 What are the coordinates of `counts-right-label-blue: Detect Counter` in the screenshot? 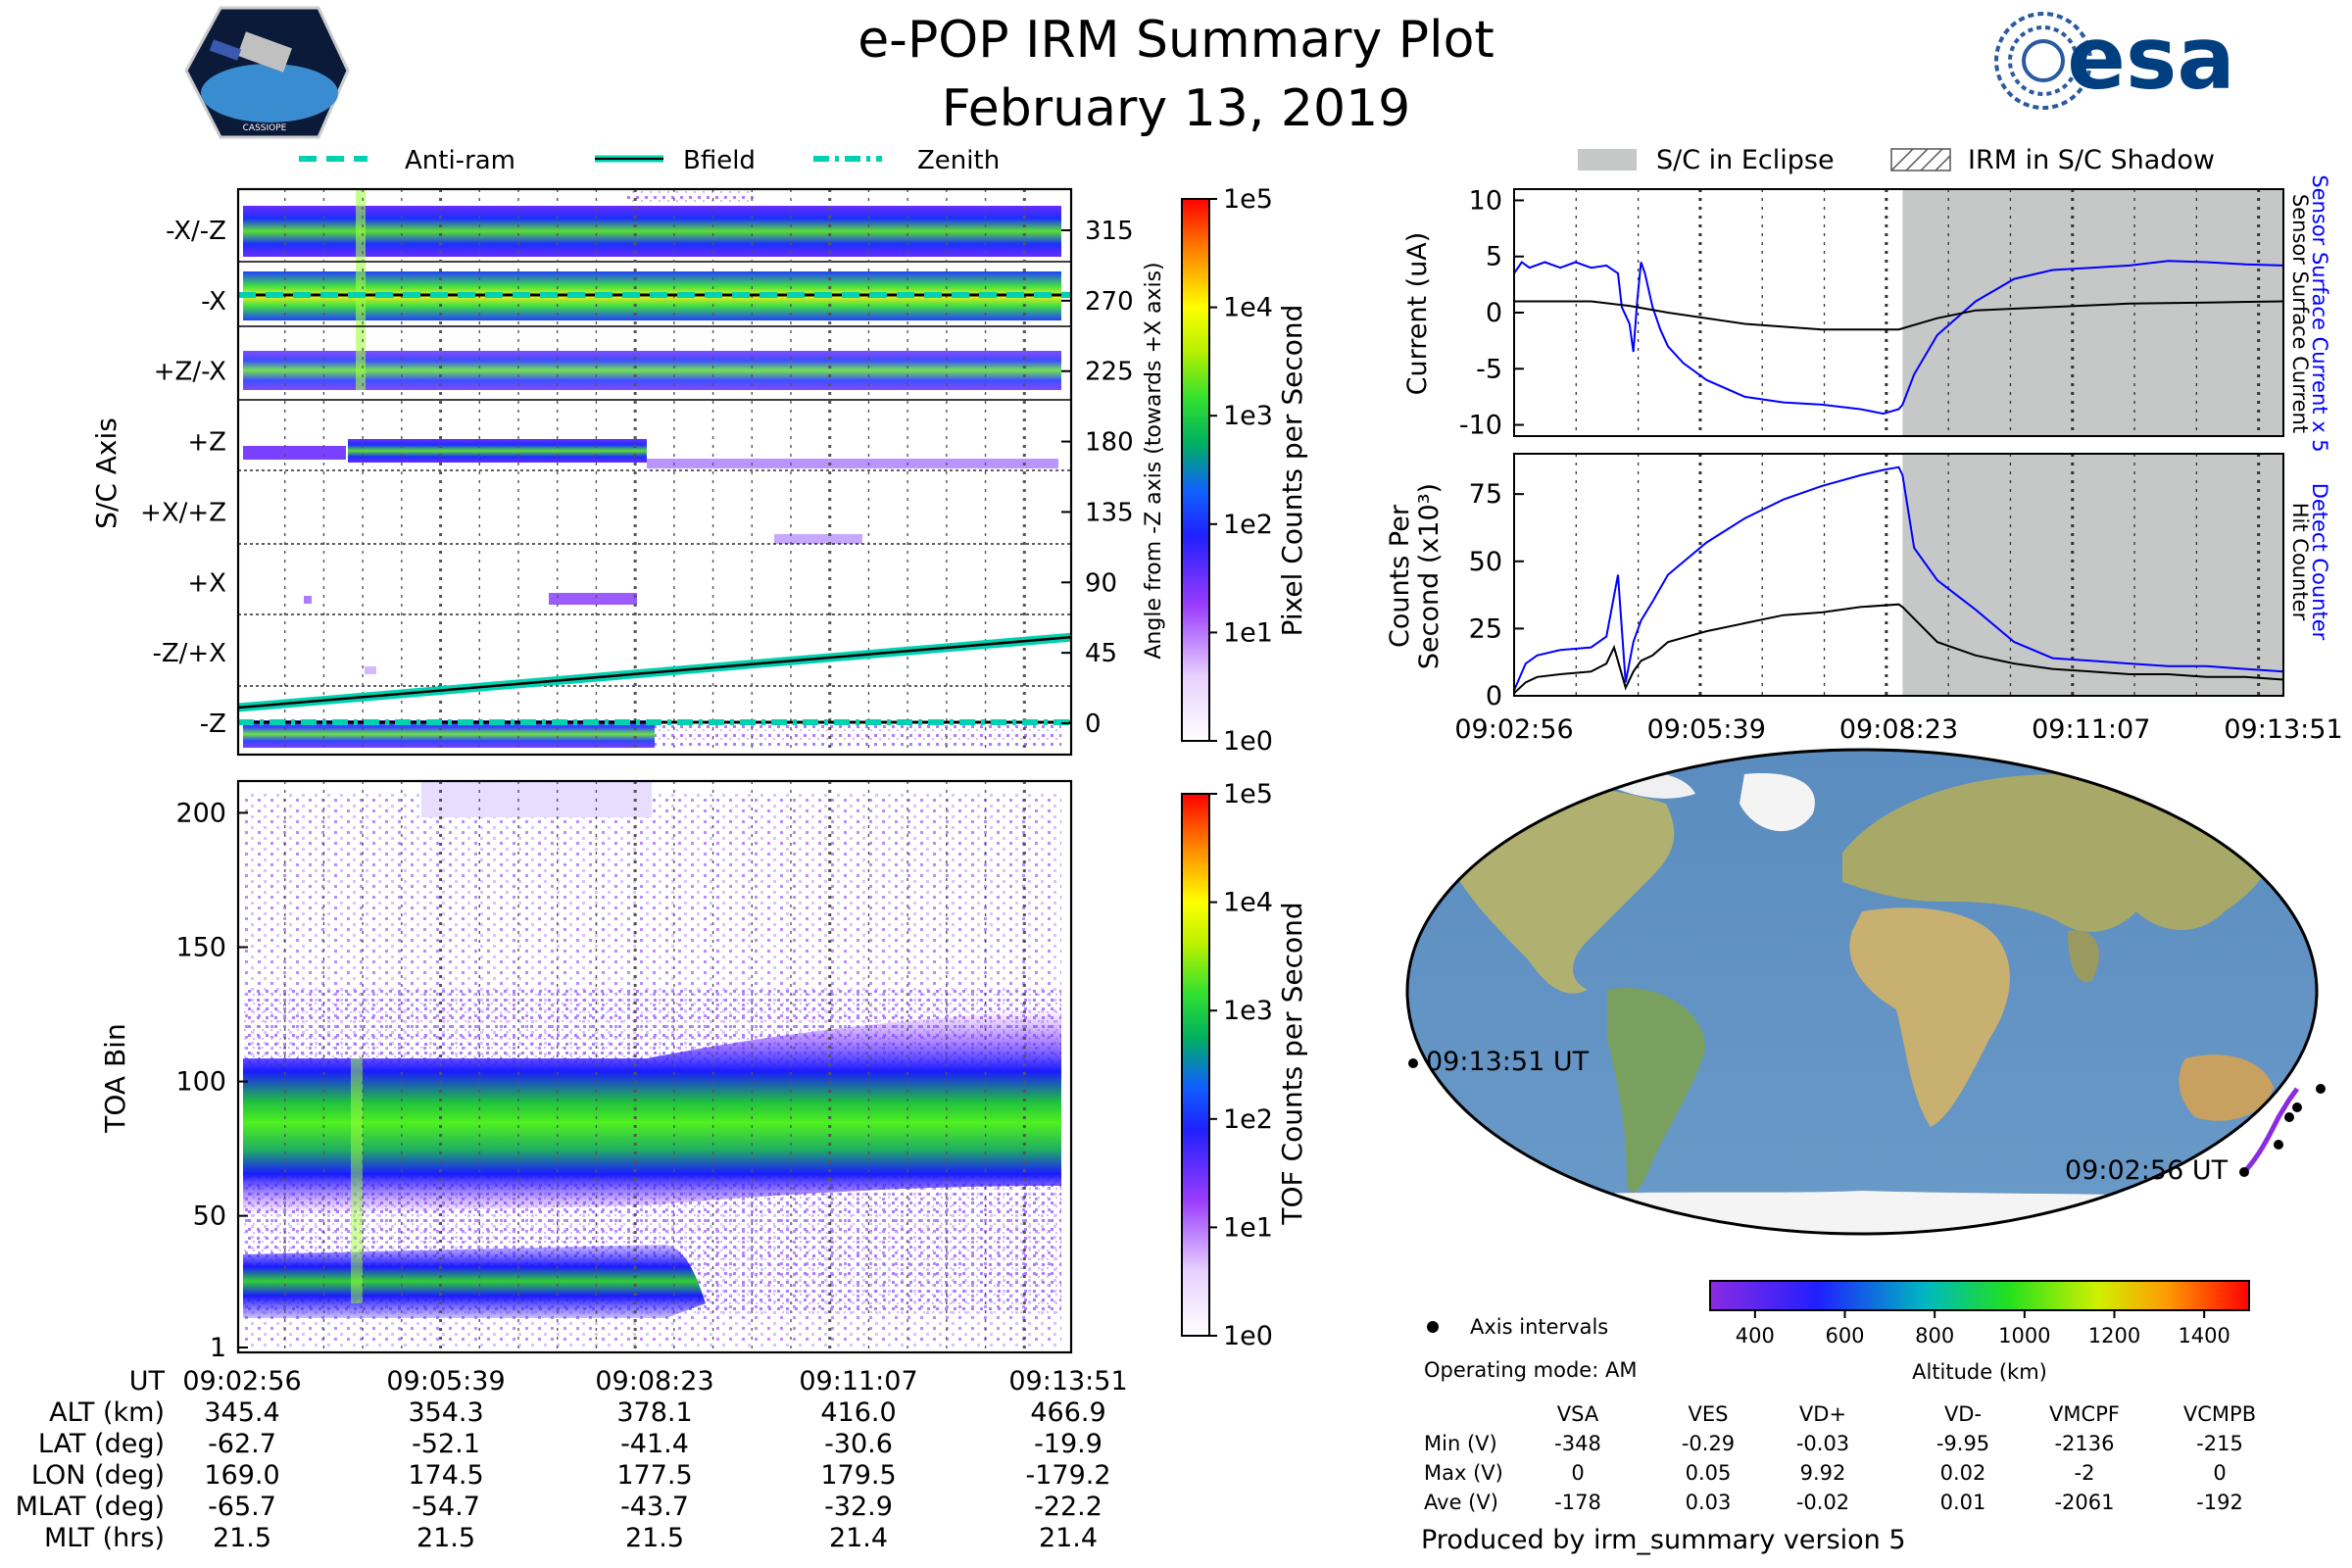 It's located at (2319, 562).